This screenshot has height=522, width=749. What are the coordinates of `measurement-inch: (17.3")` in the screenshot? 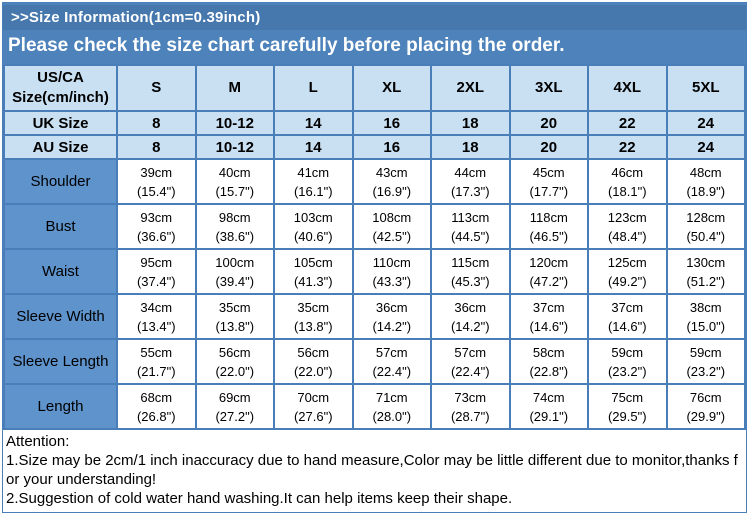 It's located at (470, 191).